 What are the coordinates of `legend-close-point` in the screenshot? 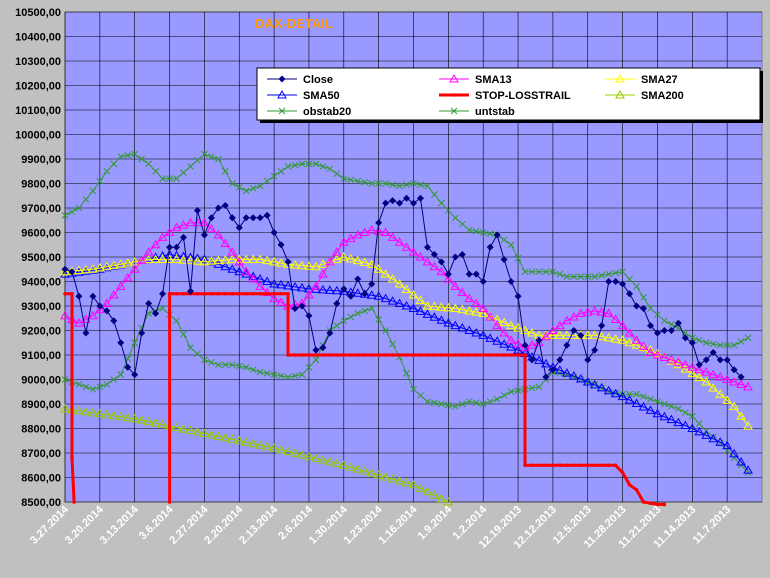 It's located at (282, 79).